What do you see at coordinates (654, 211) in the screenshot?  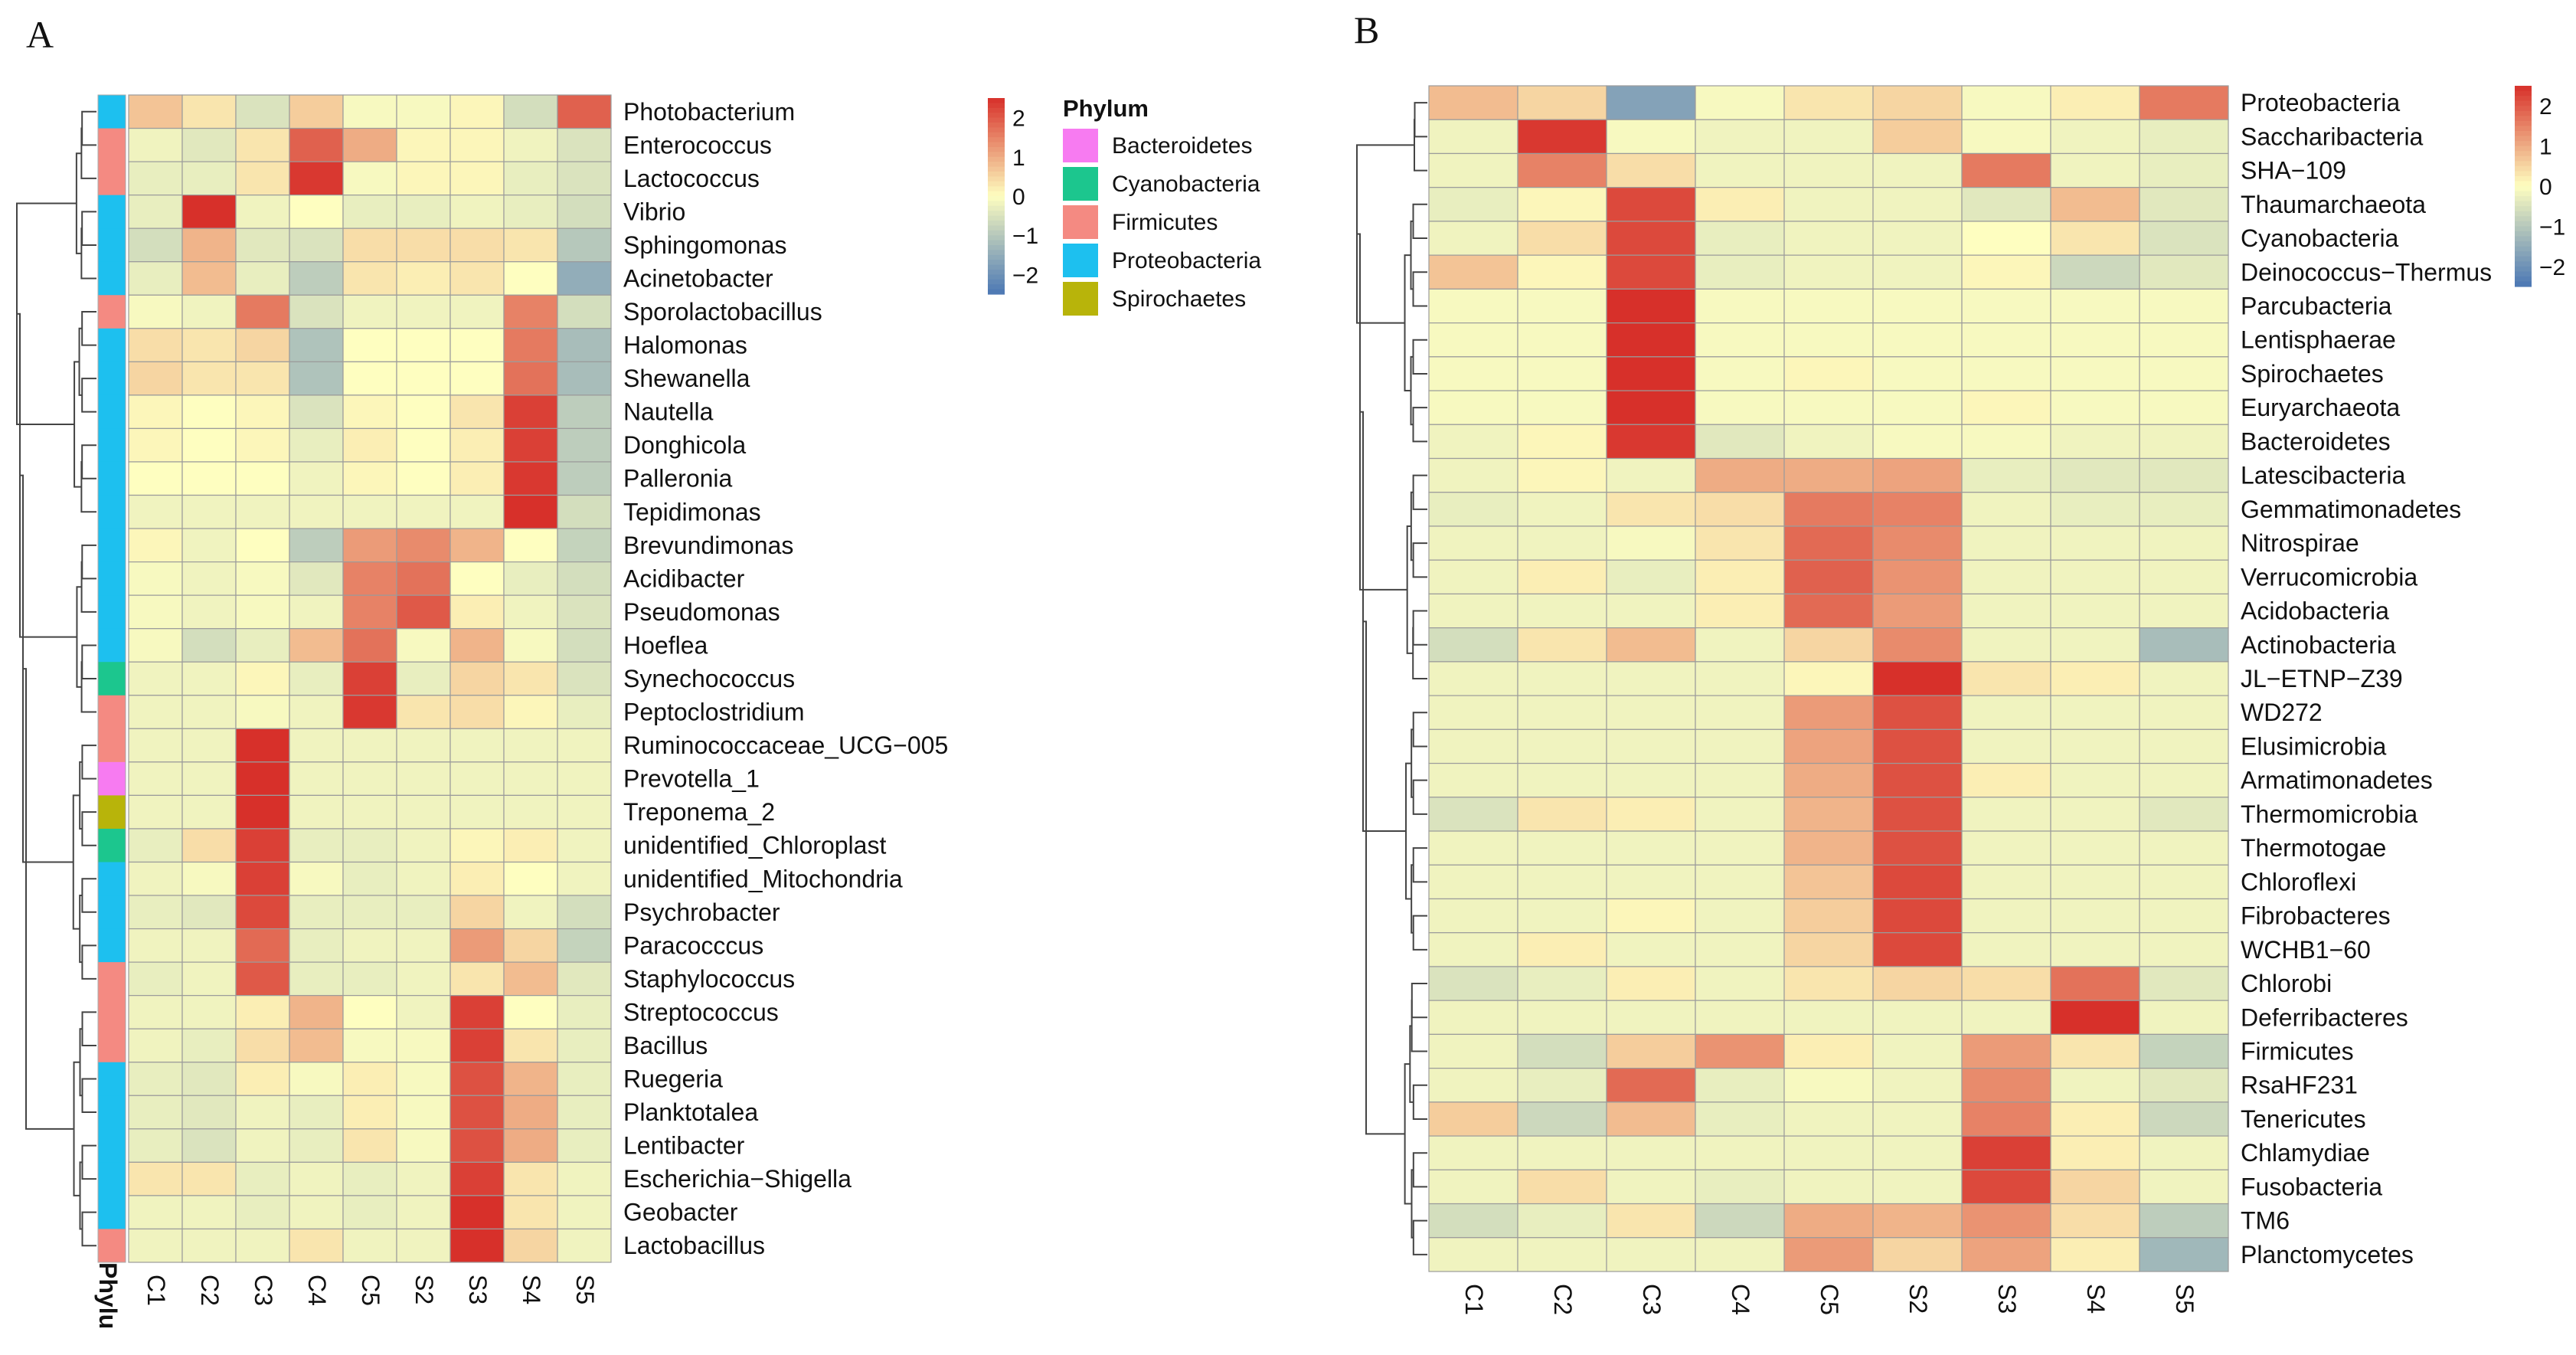 I see `heatmap-a-row-label: Vibrio` at bounding box center [654, 211].